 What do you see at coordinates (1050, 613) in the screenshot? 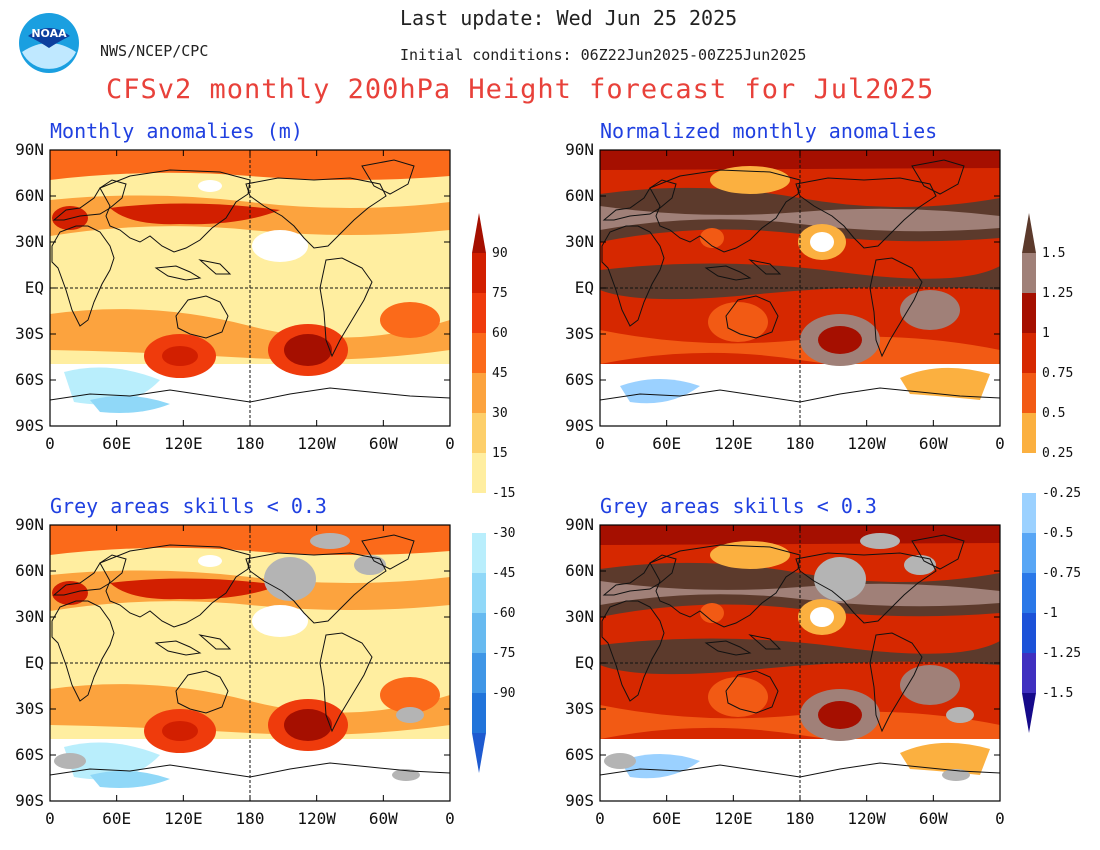
I see `colorbar-label: -1` at bounding box center [1050, 613].